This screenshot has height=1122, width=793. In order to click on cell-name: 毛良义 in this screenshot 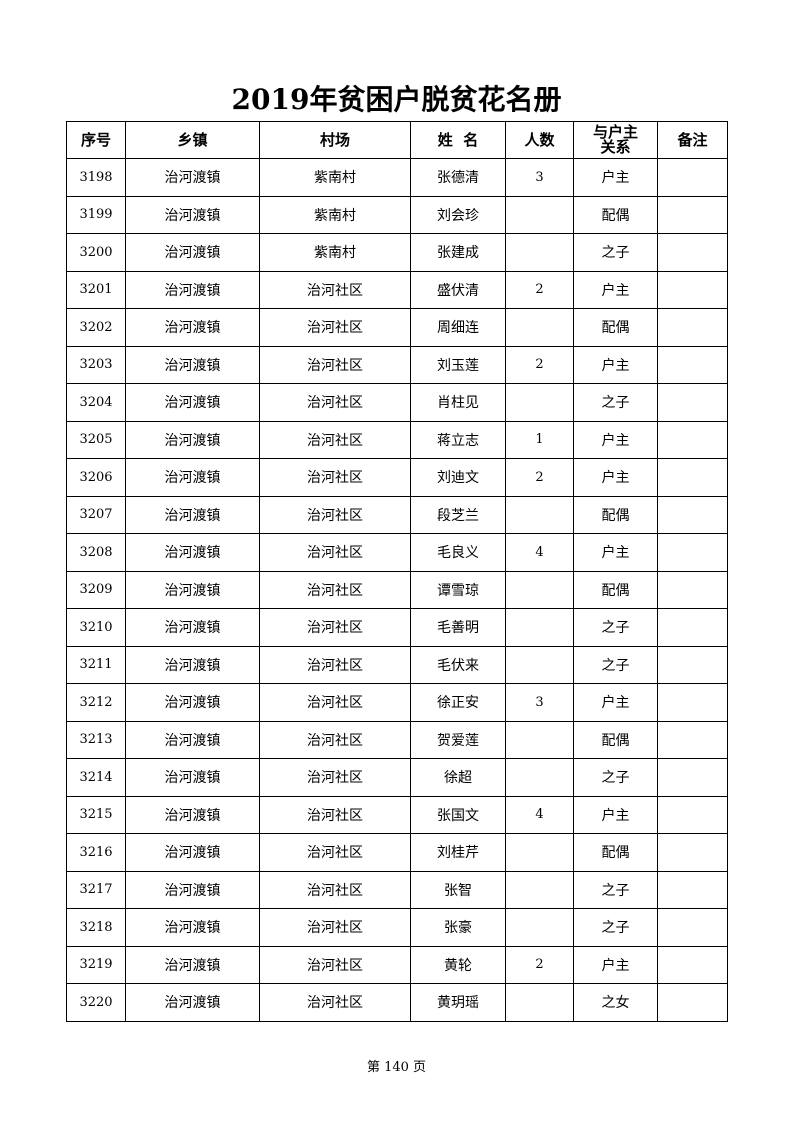, I will do `click(458, 552)`.